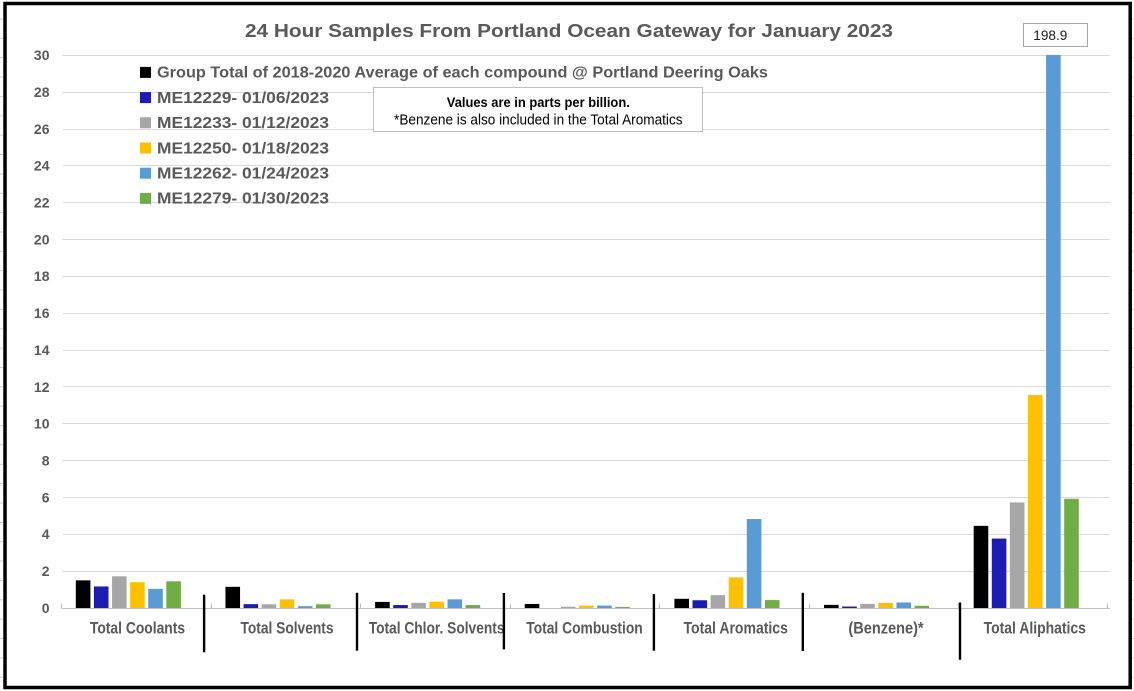 The width and height of the screenshot is (1134, 691). I want to click on svg-text: ME12250- 01/18/2023, so click(243, 148).